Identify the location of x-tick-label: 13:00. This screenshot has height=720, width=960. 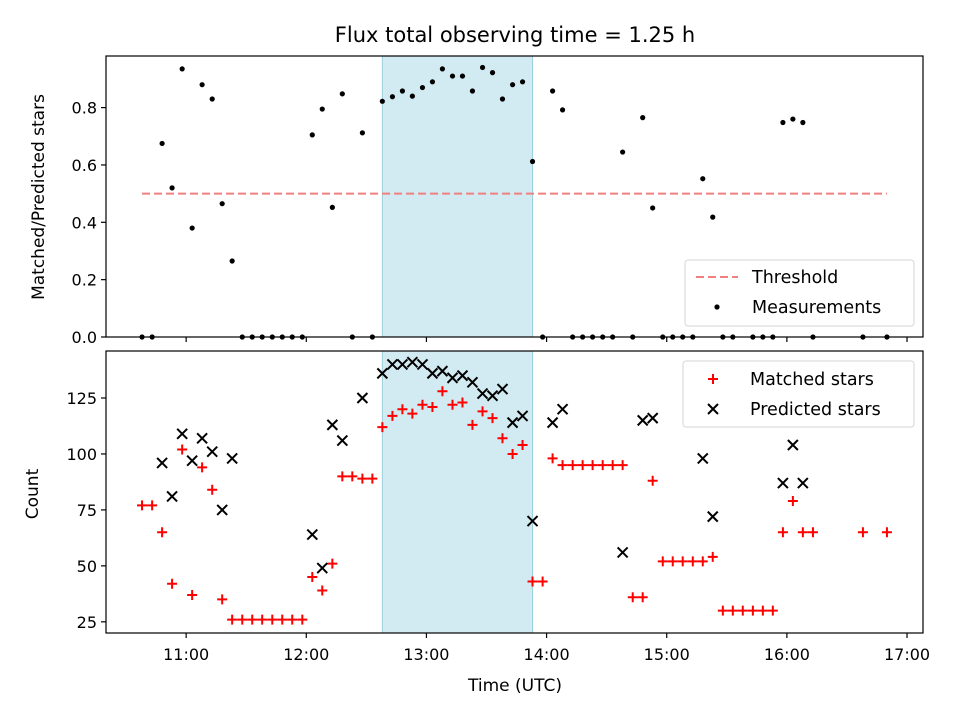
(426, 654).